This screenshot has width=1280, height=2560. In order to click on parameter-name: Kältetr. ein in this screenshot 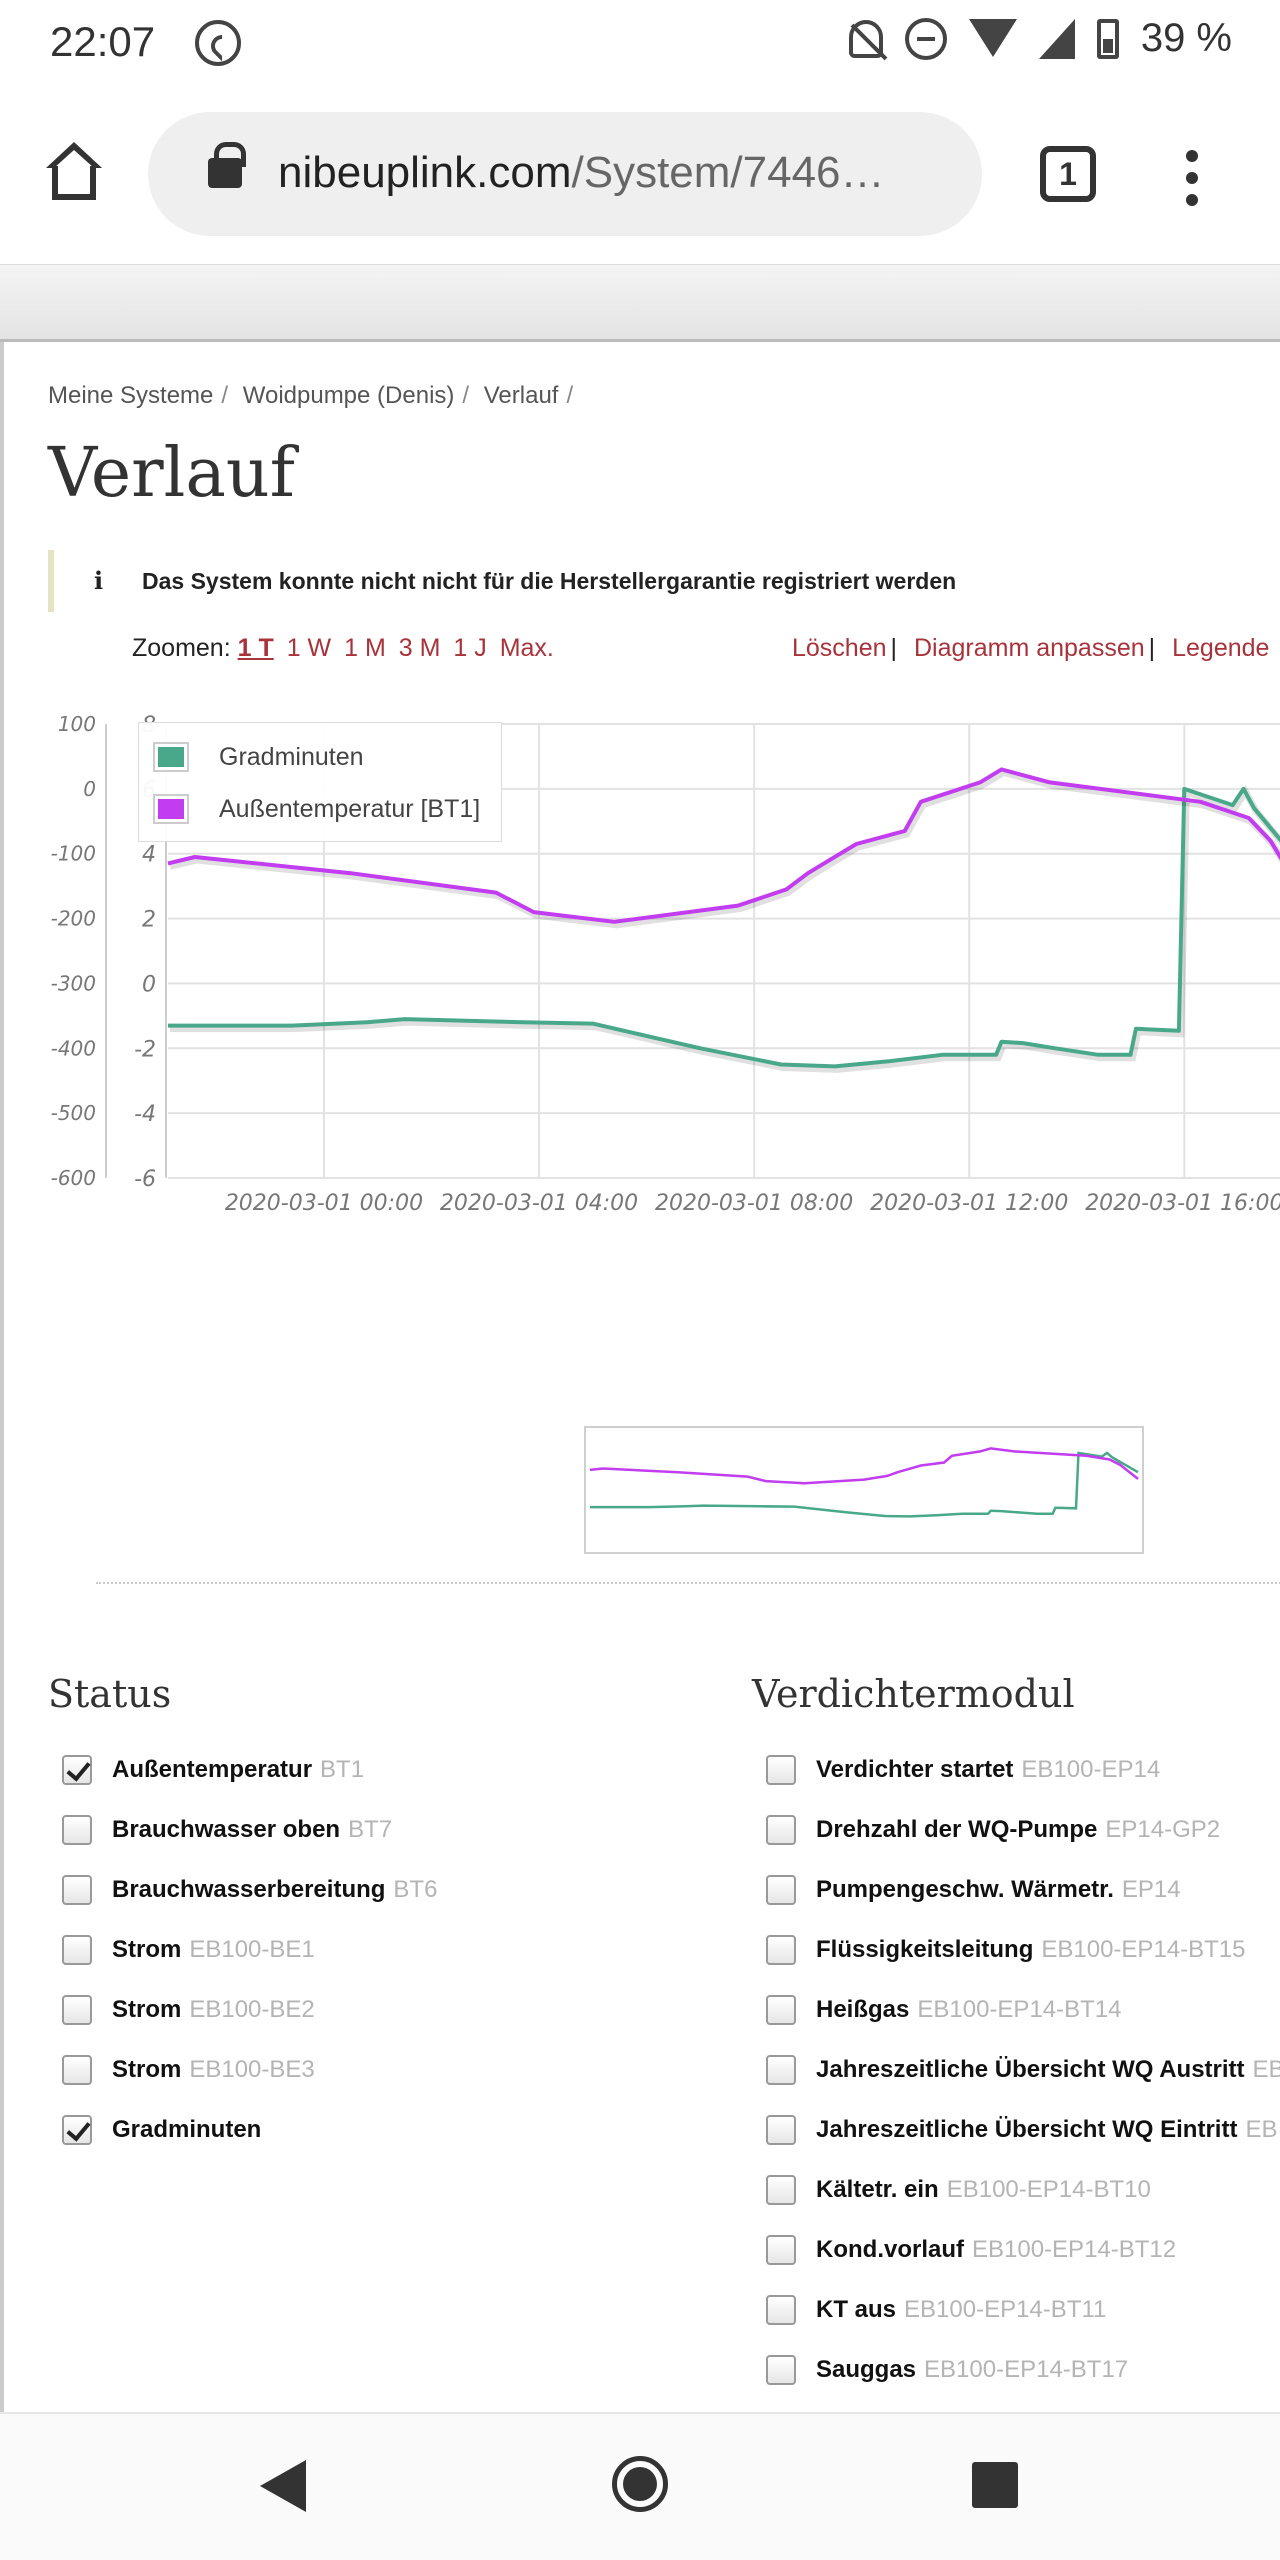, I will do `click(877, 2189)`.